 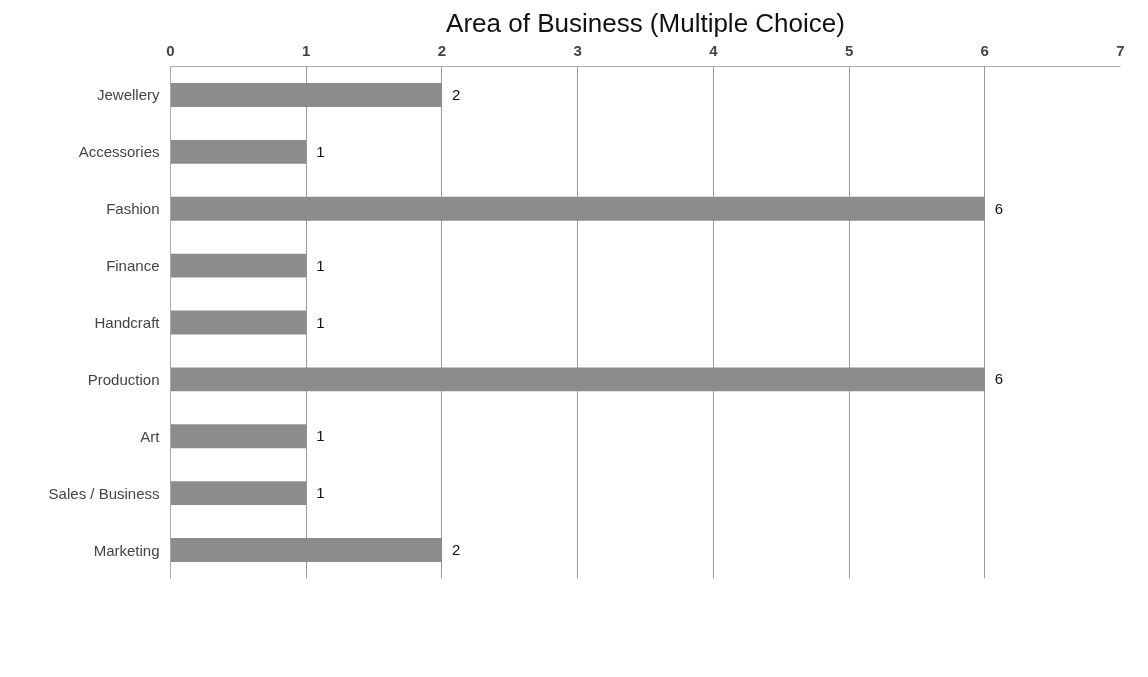 I want to click on x-tick-label: 4, so click(x=714, y=50).